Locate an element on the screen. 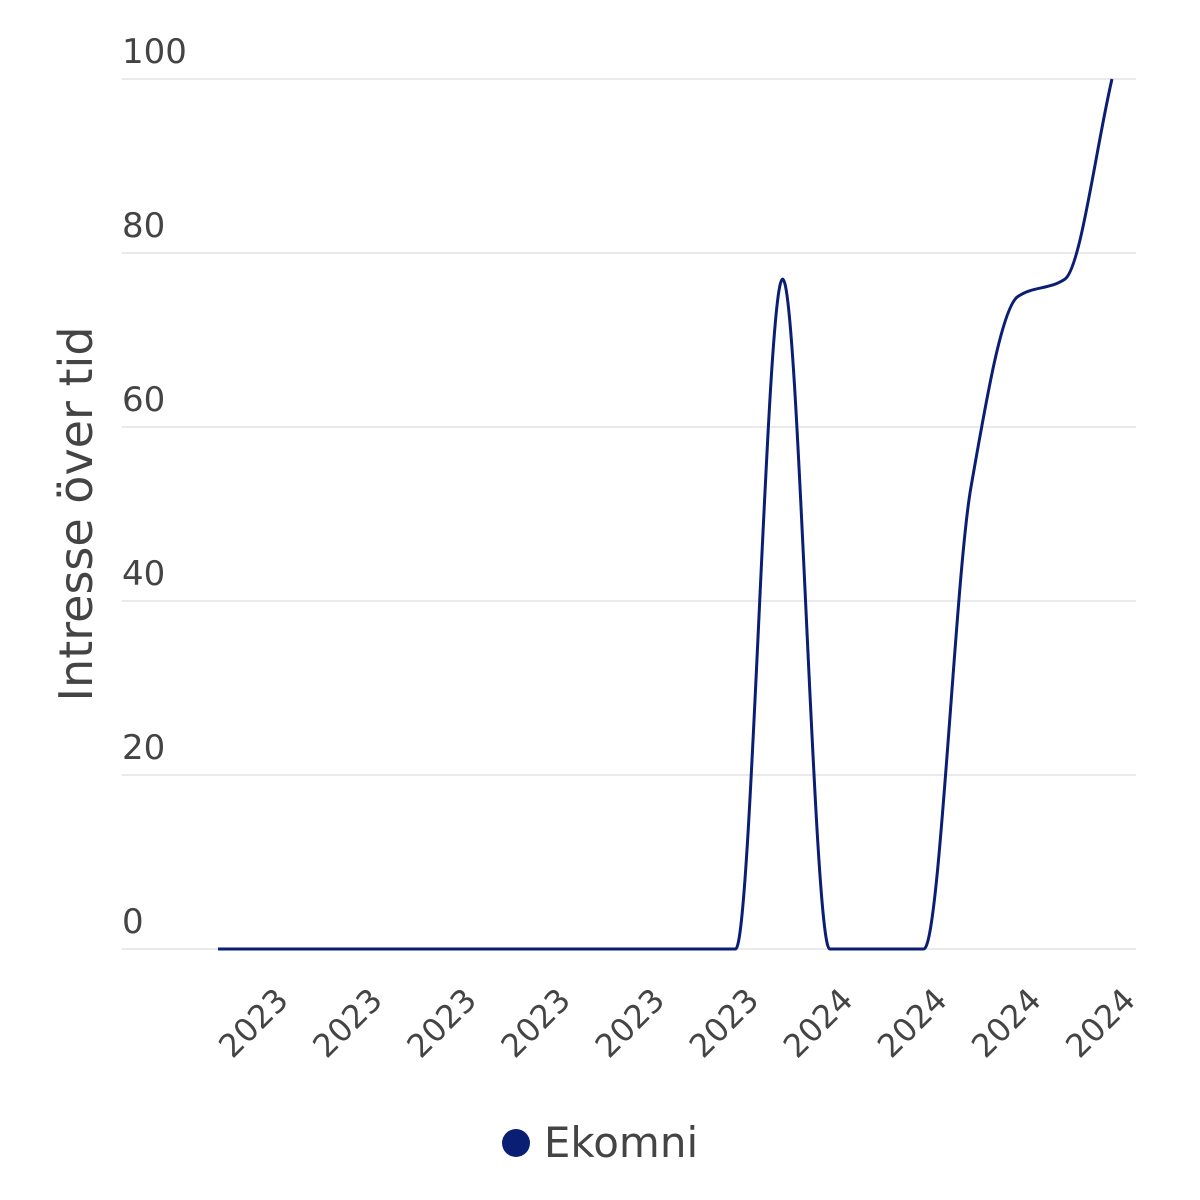 This screenshot has height=1200, width=1200. legend-marker-icon is located at coordinates (515, 1142).